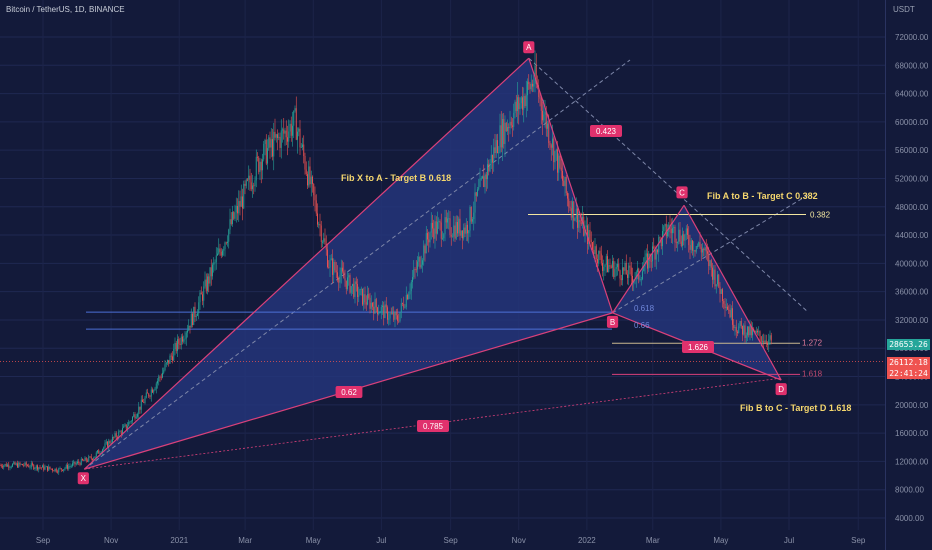 This screenshot has height=550, width=932. I want to click on point-b-label: B, so click(612, 322).